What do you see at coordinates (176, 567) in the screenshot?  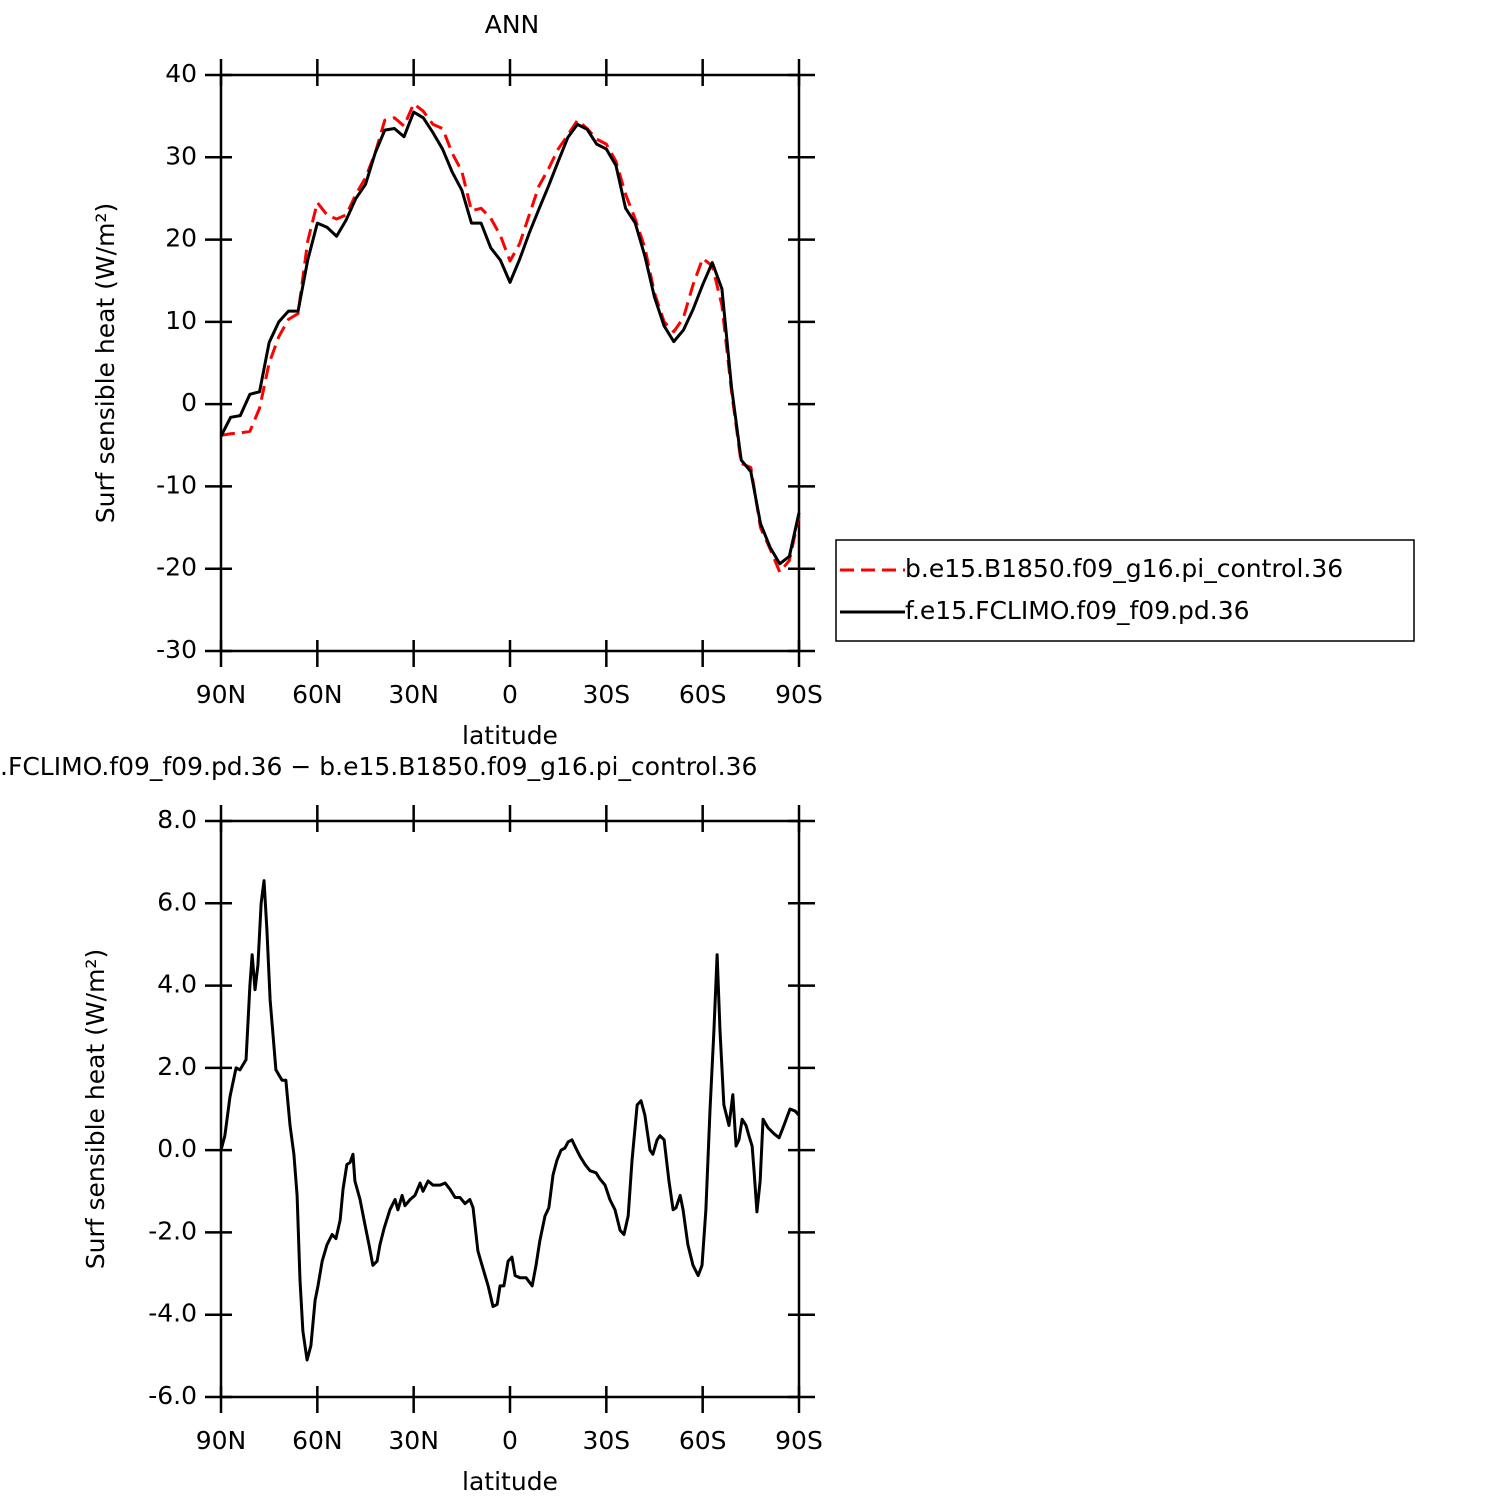 I see `y-tick-label: -20` at bounding box center [176, 567].